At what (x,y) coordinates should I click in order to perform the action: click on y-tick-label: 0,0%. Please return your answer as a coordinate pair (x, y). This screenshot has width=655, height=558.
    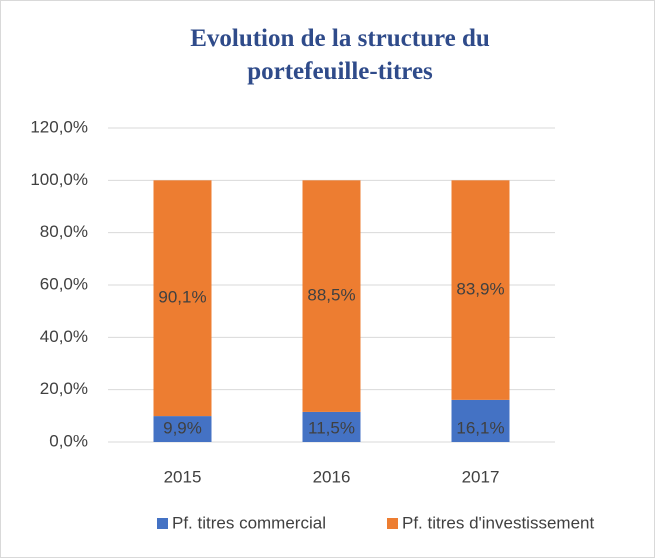
    Looking at the image, I should click on (68, 440).